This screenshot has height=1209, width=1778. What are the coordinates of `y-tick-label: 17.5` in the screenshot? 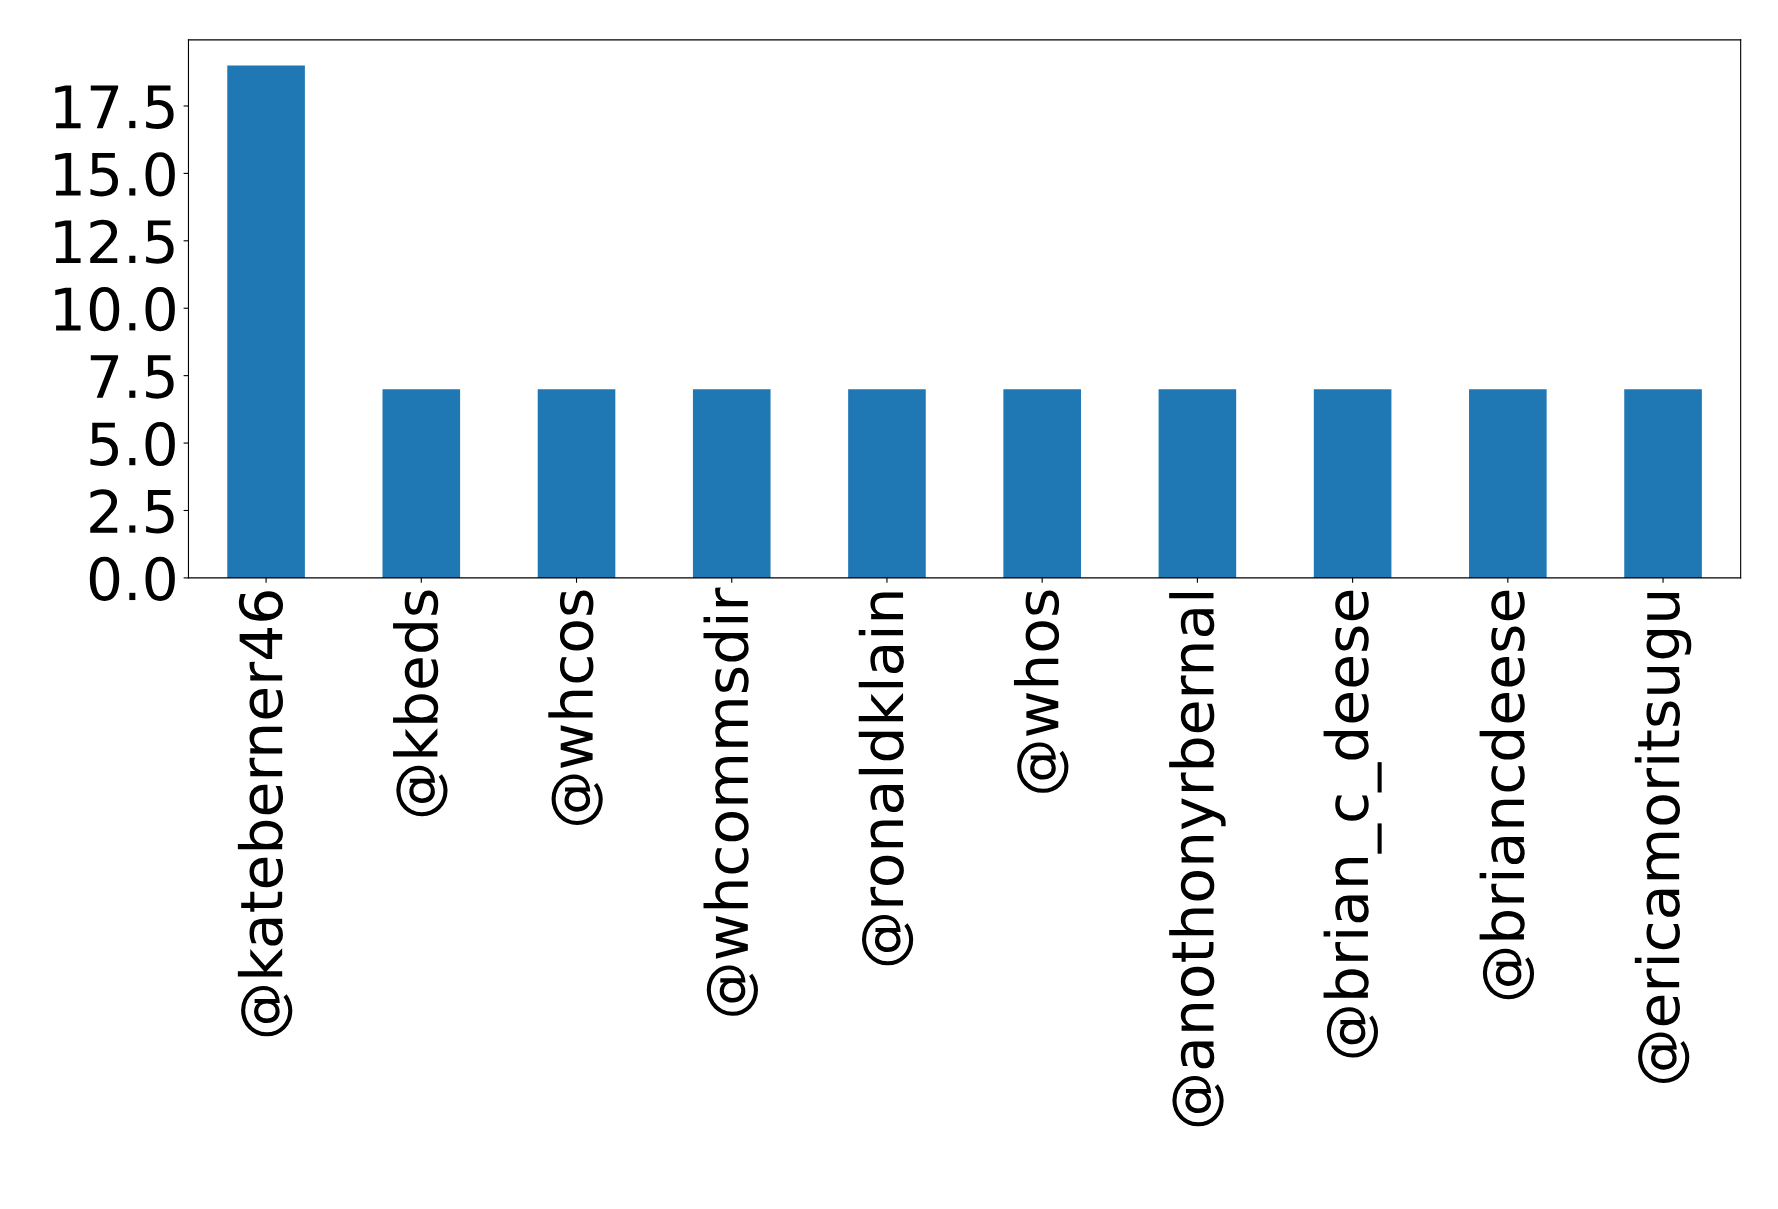 It's located at (114, 107).